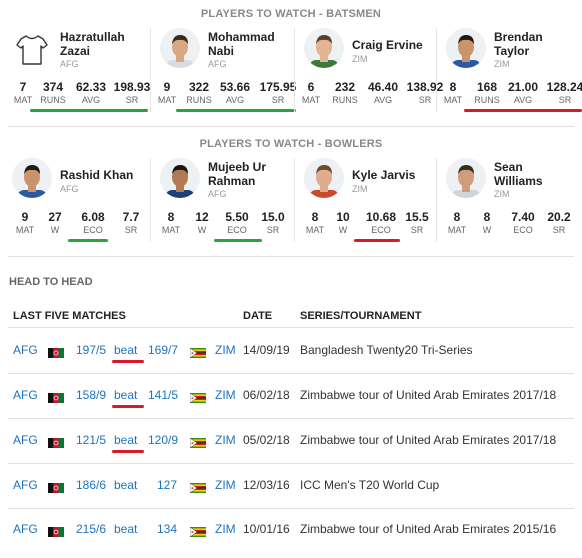 Image resolution: width=582 pixels, height=558 pixels. I want to click on match-date: 12/03/16, so click(266, 485).